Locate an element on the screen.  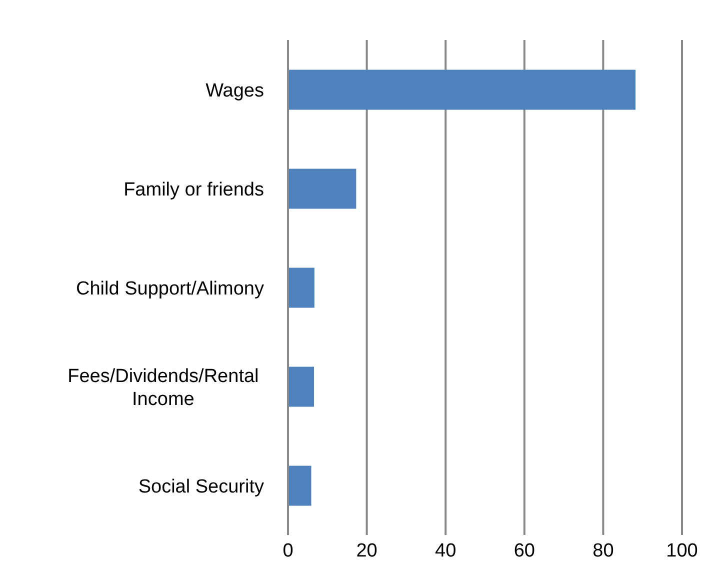
x-tick-label: 20 is located at coordinates (367, 551).